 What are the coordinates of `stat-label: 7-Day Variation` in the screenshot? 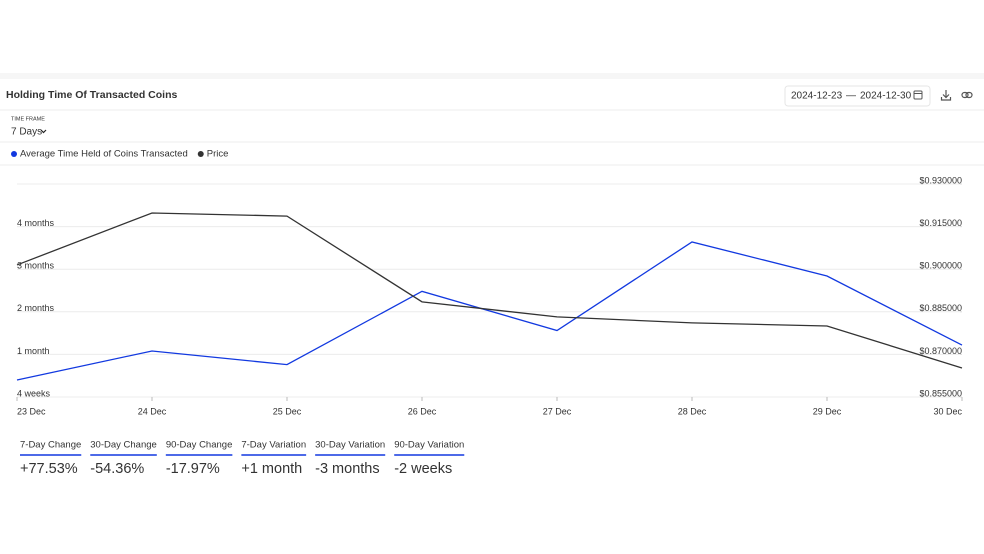 It's located at (273, 445).